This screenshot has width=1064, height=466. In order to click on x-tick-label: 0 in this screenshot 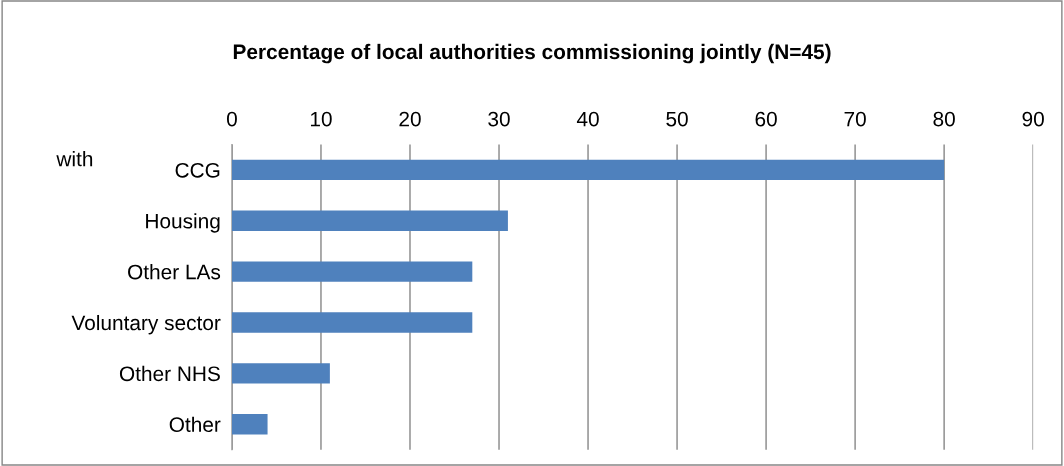, I will do `click(231, 119)`.